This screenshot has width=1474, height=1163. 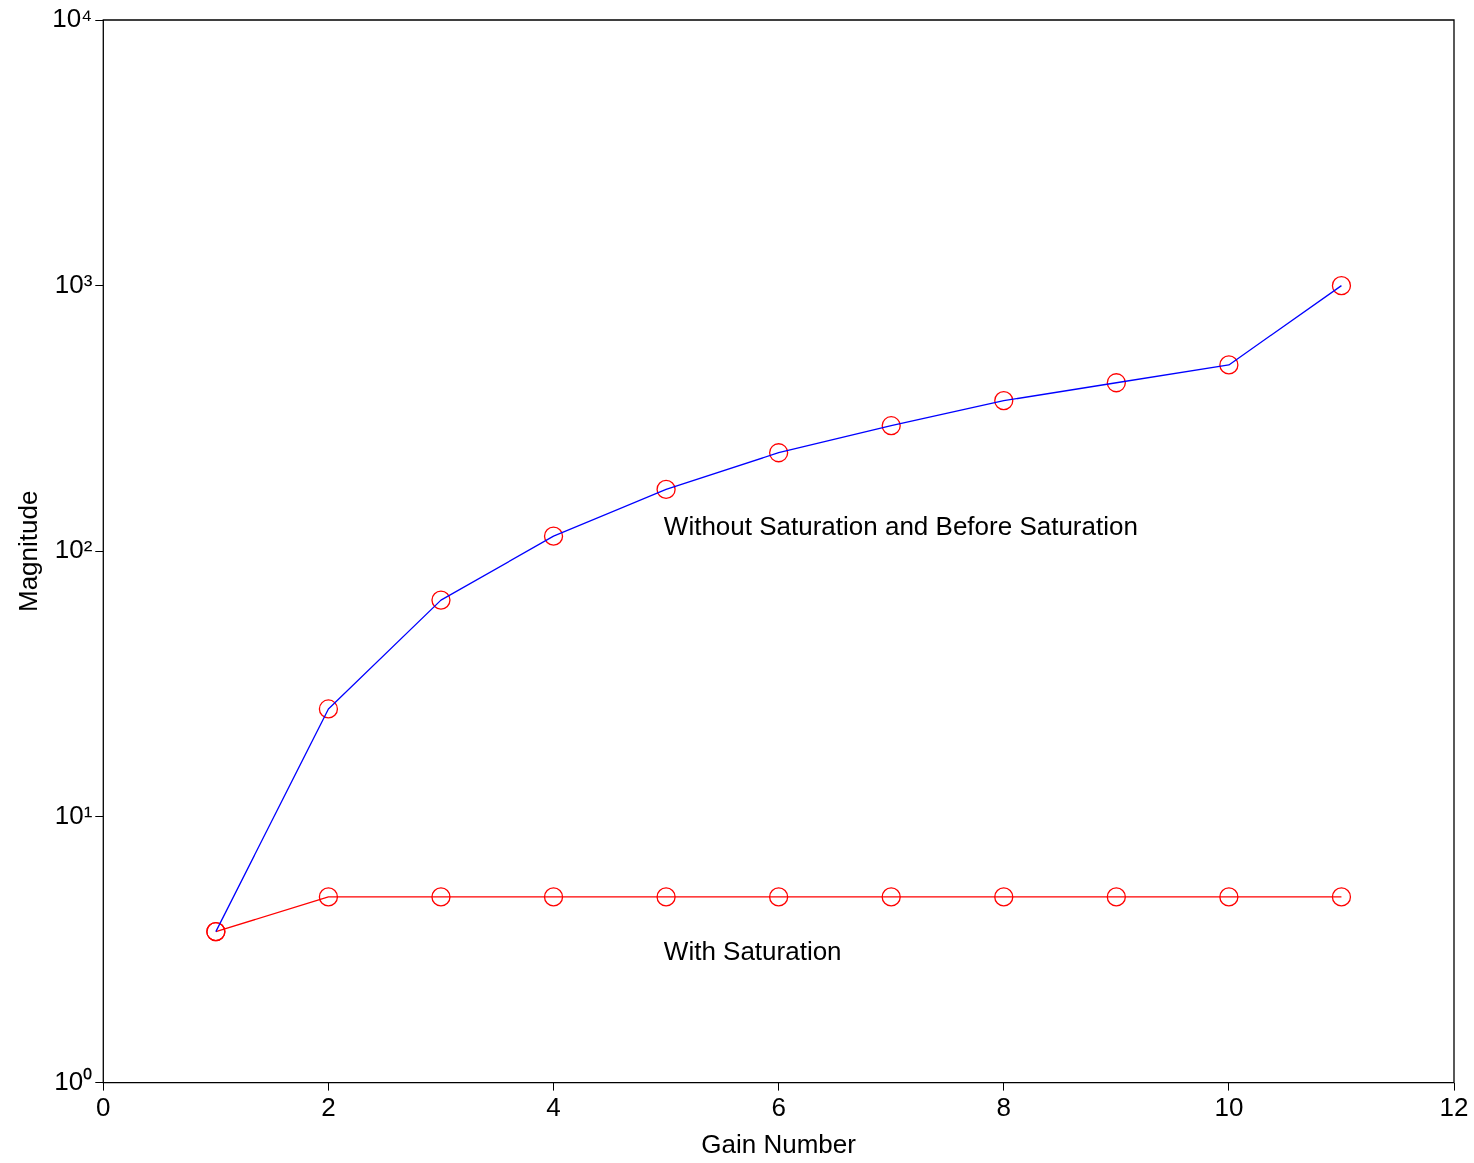 What do you see at coordinates (73, 815) in the screenshot?
I see `y-tick-label: 10¹` at bounding box center [73, 815].